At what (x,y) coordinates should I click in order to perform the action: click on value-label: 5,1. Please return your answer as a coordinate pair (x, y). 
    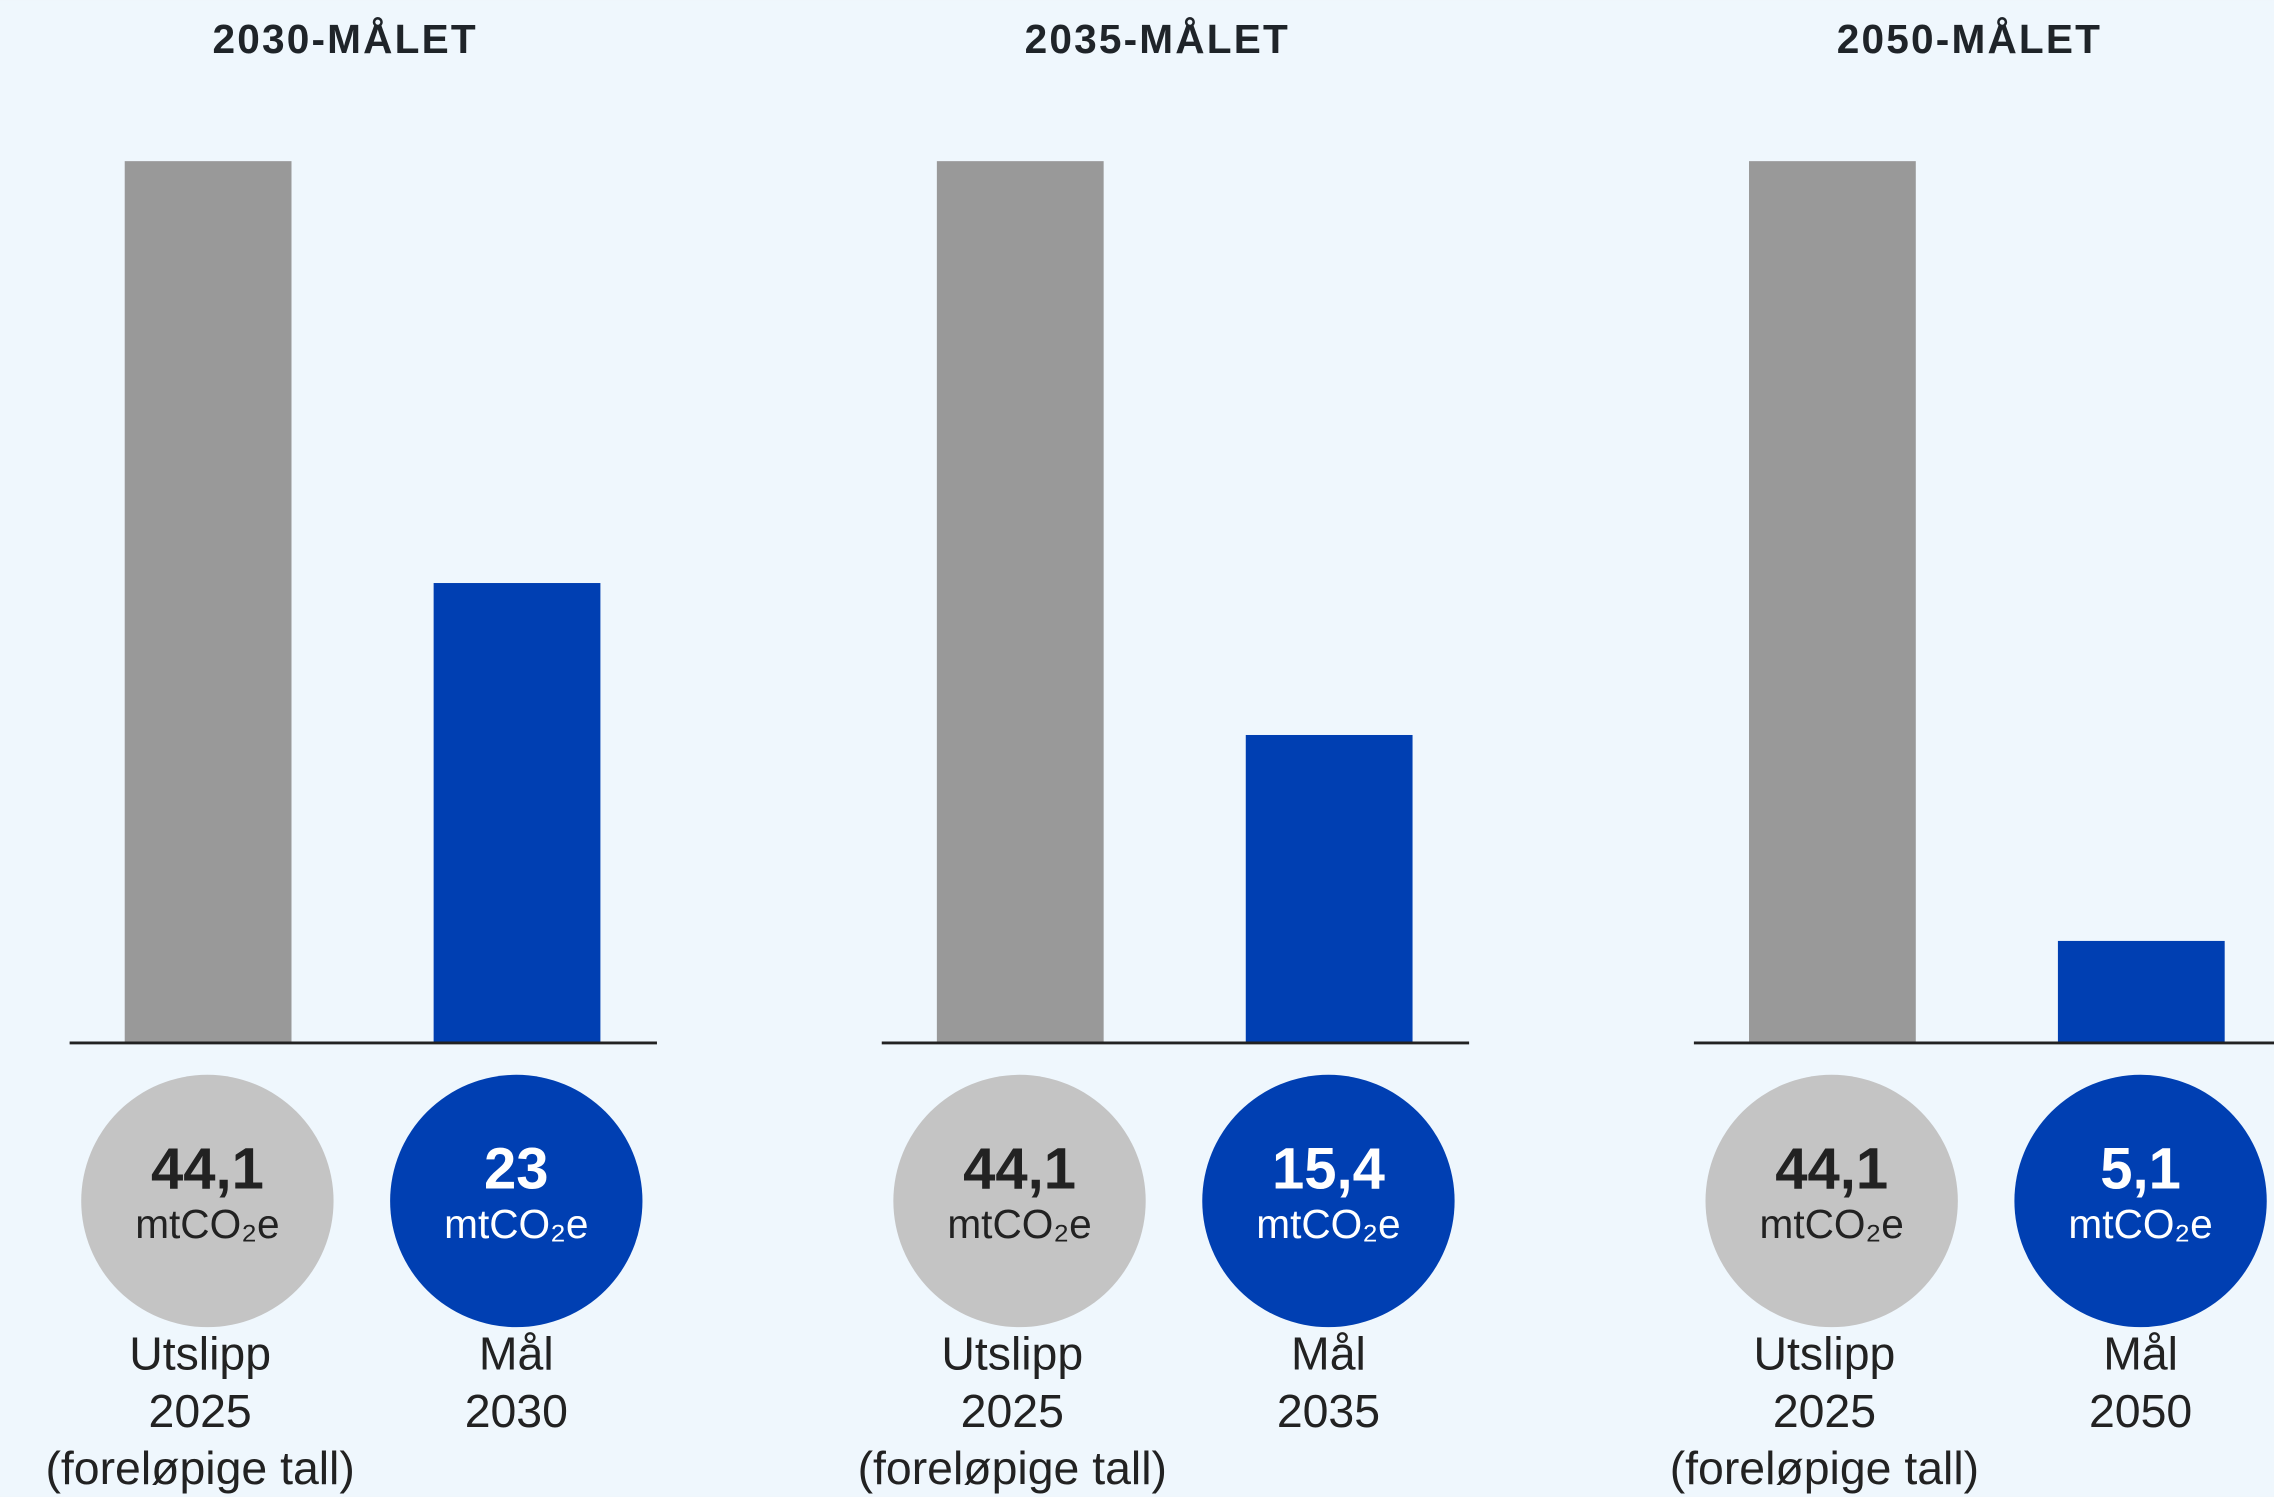
    Looking at the image, I should click on (2140, 1169).